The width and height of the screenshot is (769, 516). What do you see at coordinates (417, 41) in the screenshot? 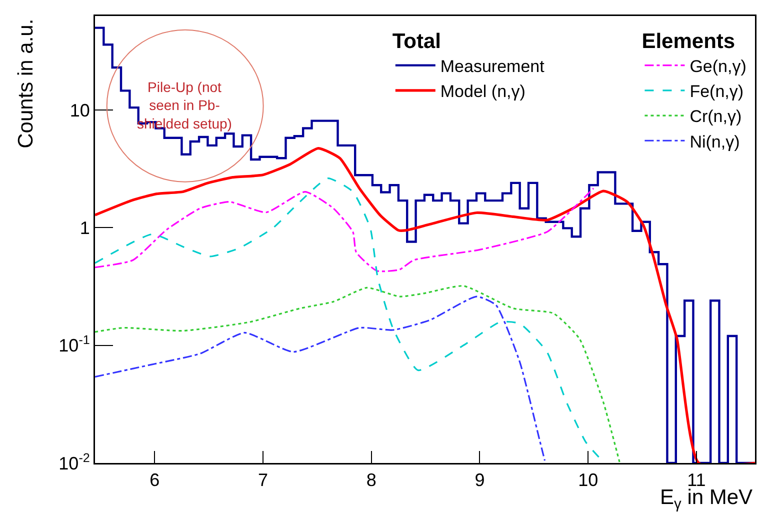
I see `legend-title: Total` at bounding box center [417, 41].